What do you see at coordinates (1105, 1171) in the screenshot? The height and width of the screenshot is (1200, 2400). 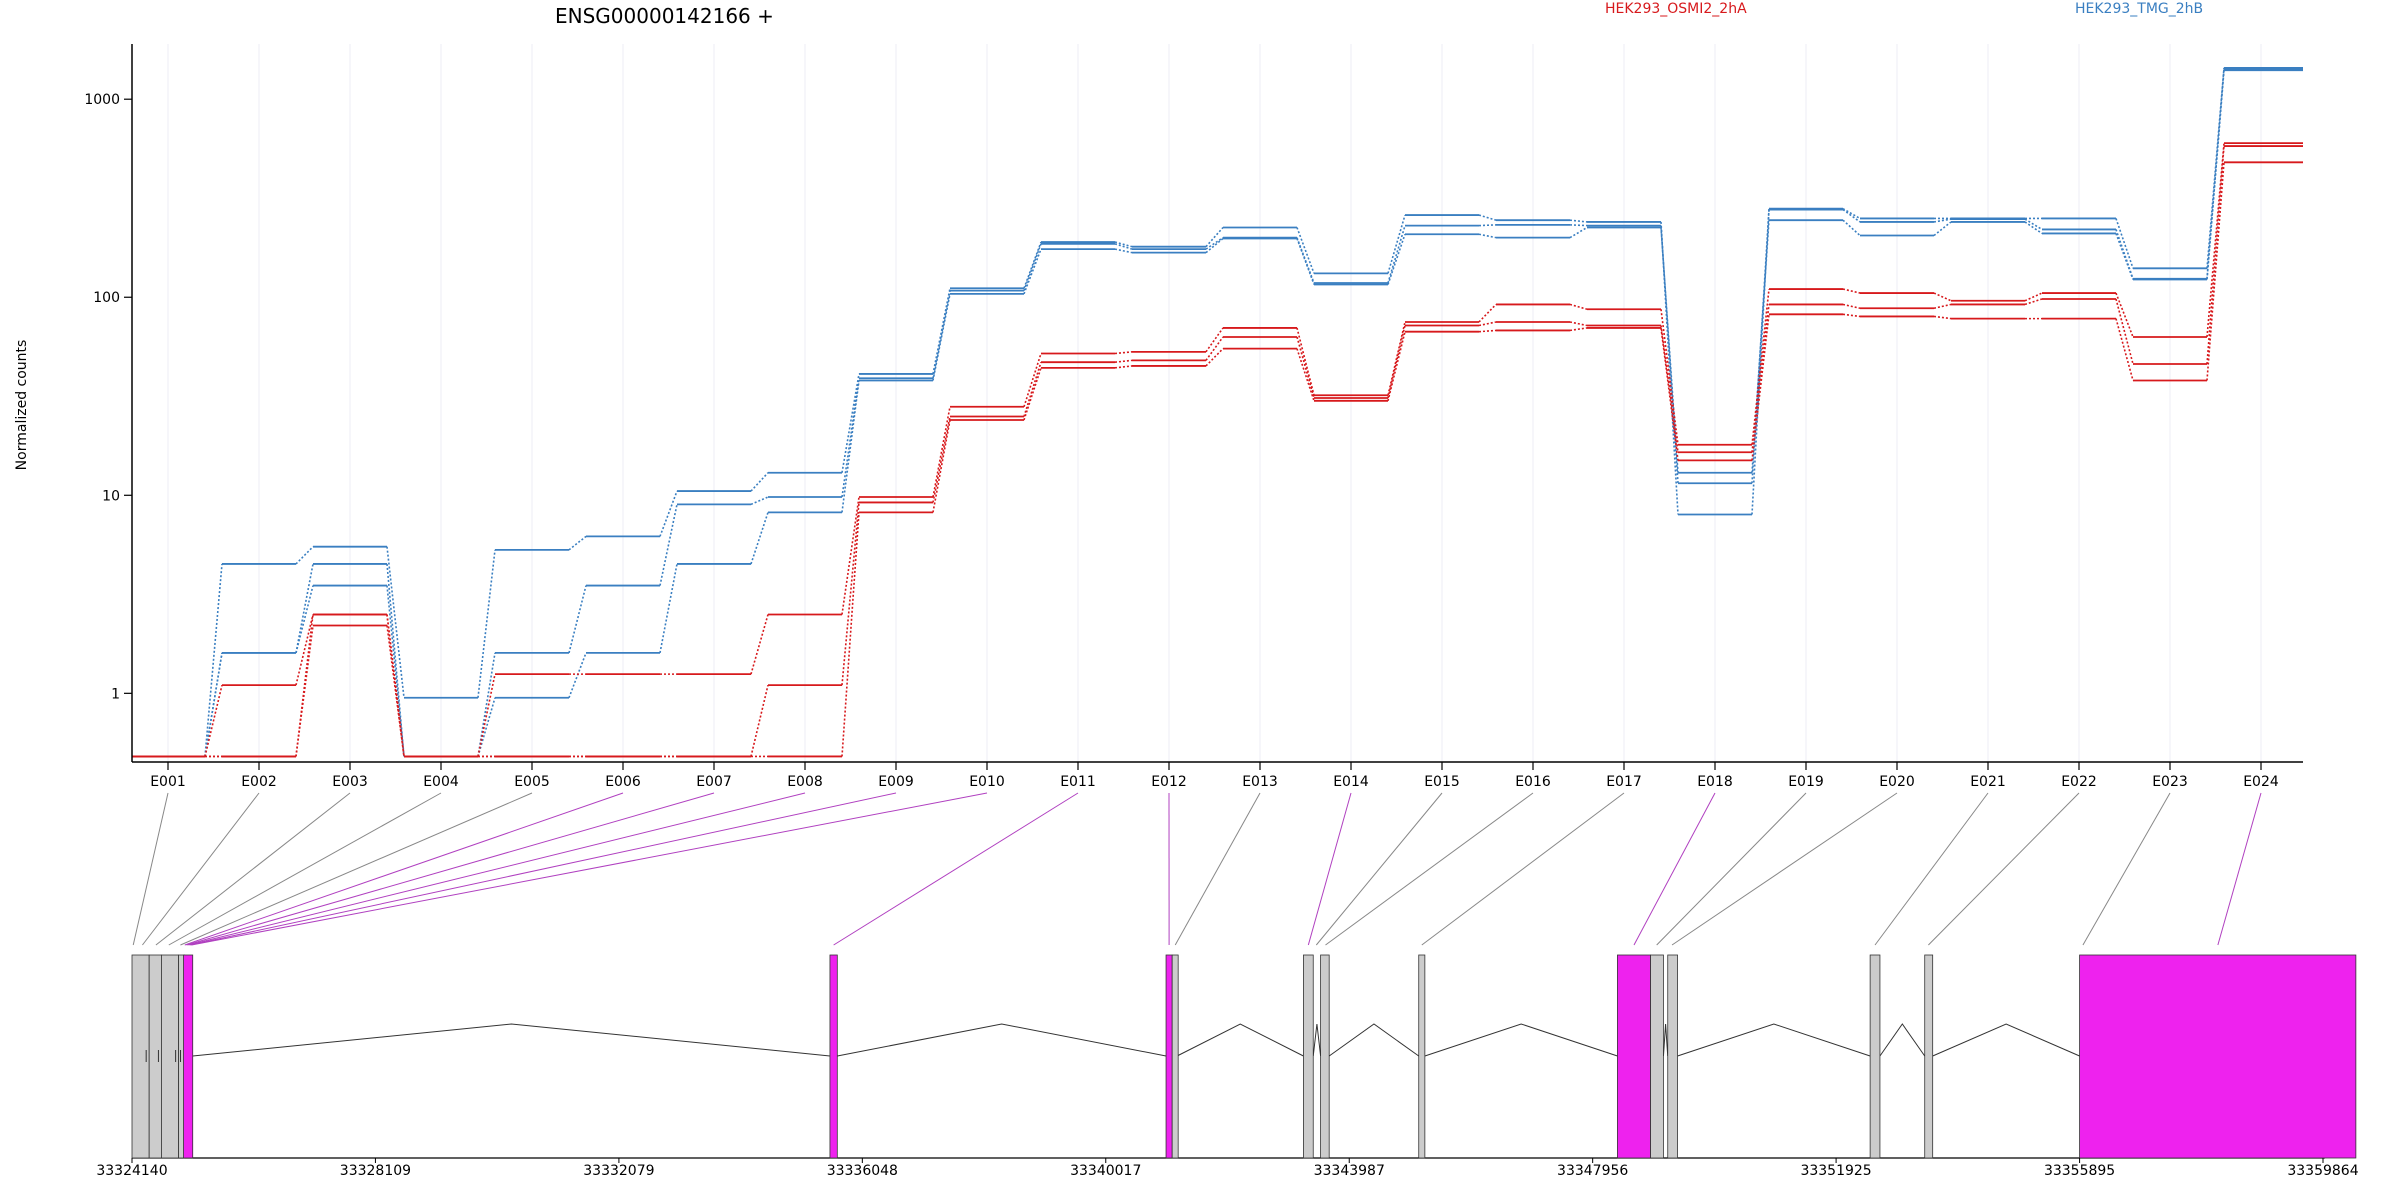 I see `coordinate-tick-label: 33340017` at bounding box center [1105, 1171].